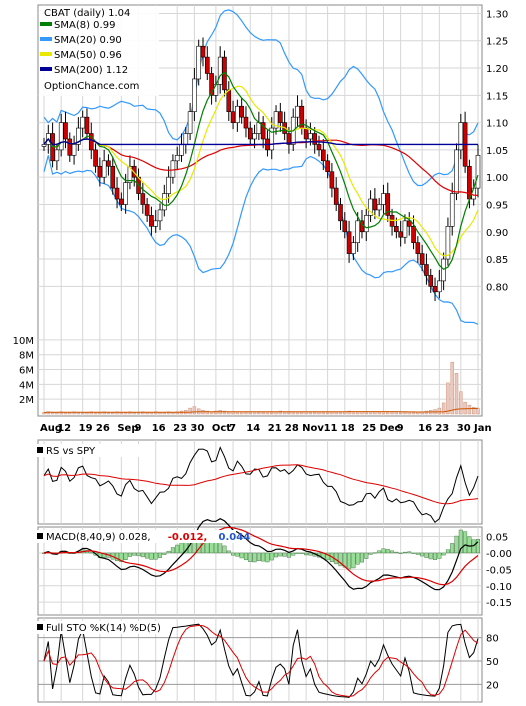 The width and height of the screenshot is (526, 706). Describe the element at coordinates (499, 554) in the screenshot. I see `macd-tick-label: -0.00` at that location.